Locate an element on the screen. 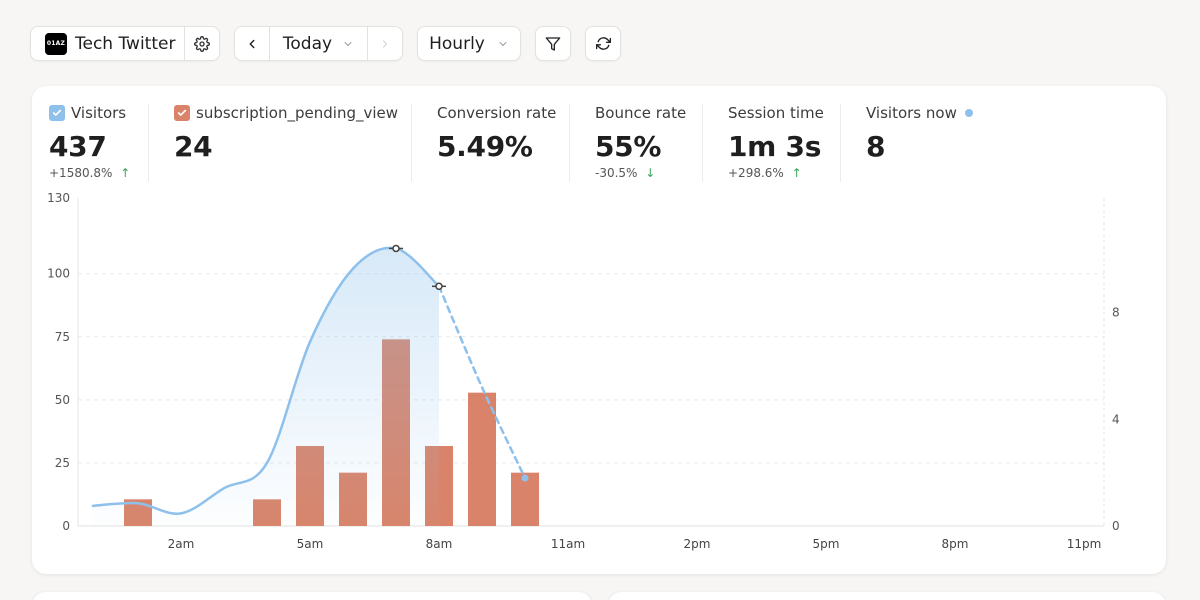  site-selector: 01AZ Tech Twitter is located at coordinates (125, 43).